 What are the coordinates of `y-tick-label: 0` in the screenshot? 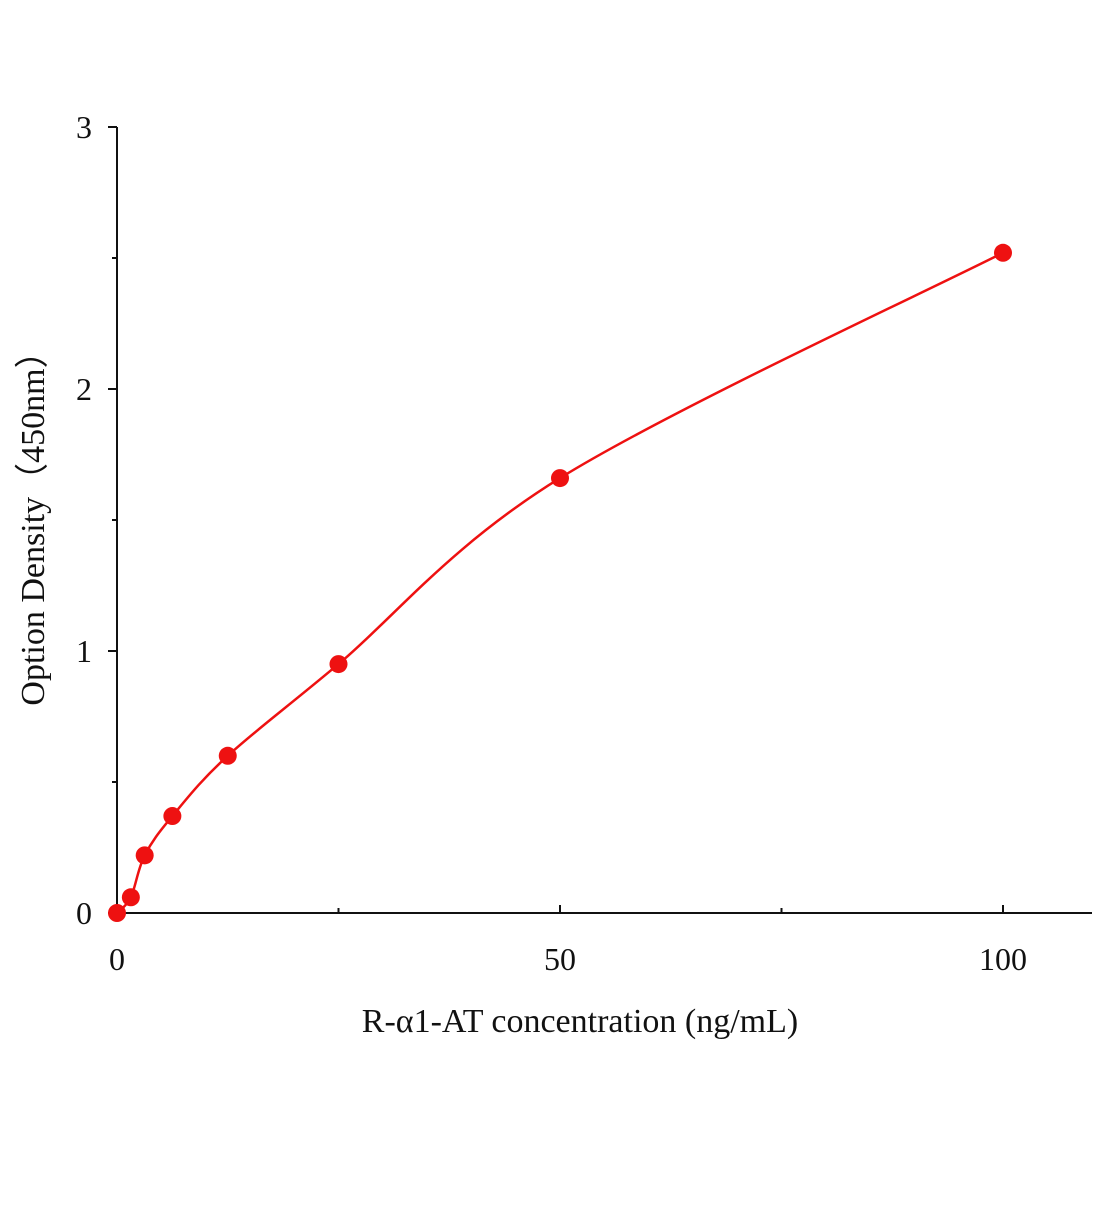 It's located at (84, 913).